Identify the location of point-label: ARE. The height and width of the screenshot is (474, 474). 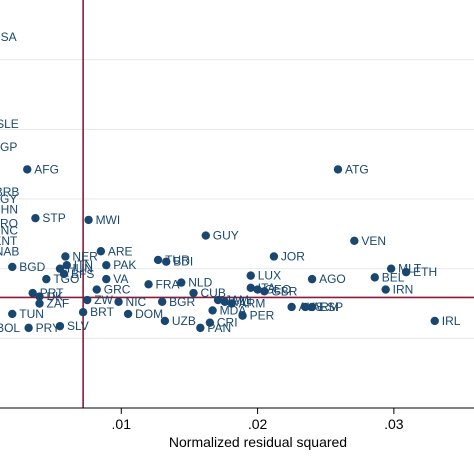
(120, 251).